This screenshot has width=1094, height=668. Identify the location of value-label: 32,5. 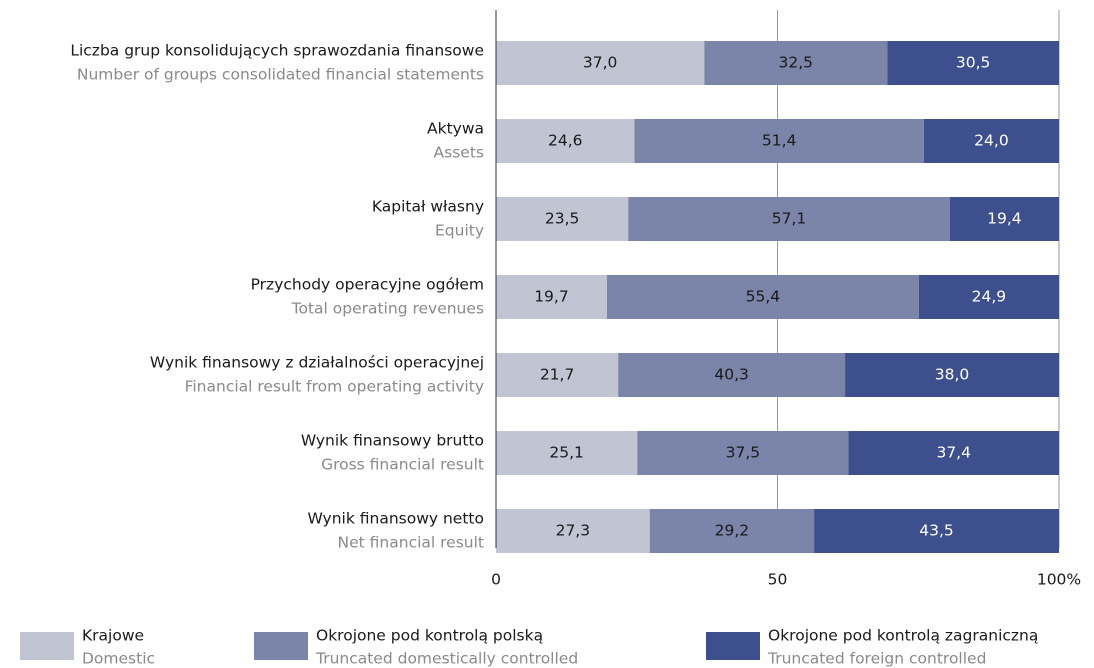
(796, 63).